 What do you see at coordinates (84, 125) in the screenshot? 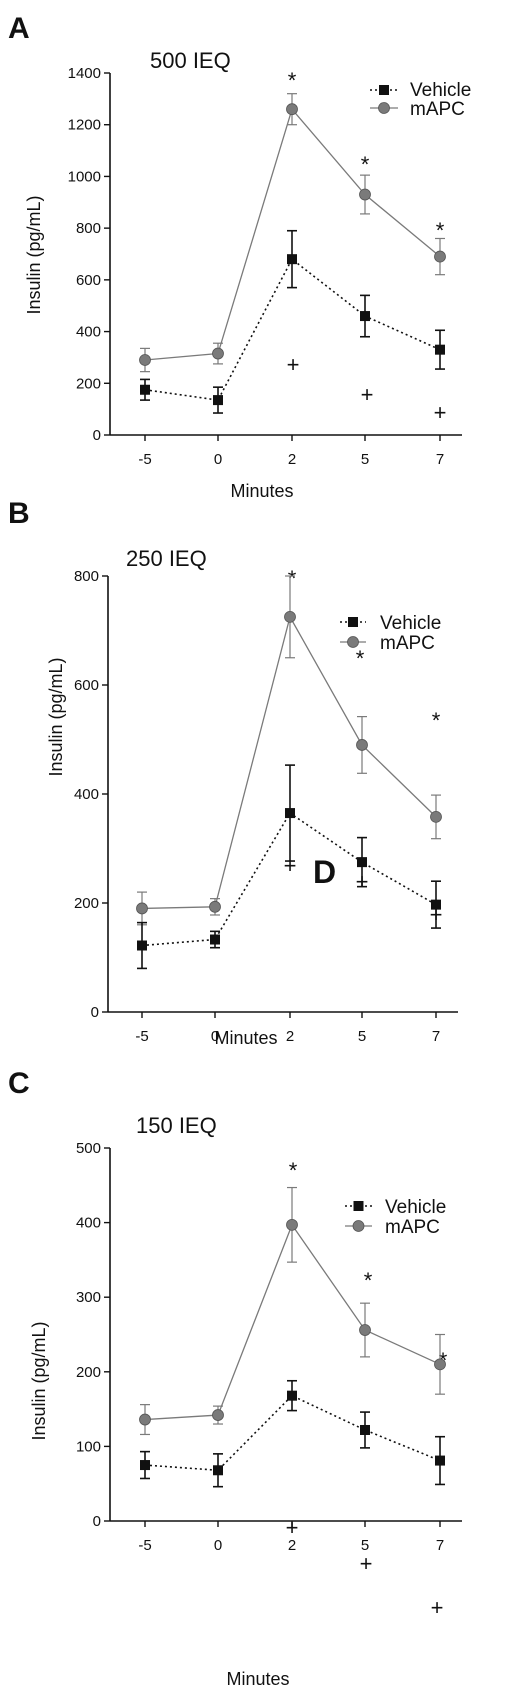
I see `y-tick-label: 1200` at bounding box center [84, 125].